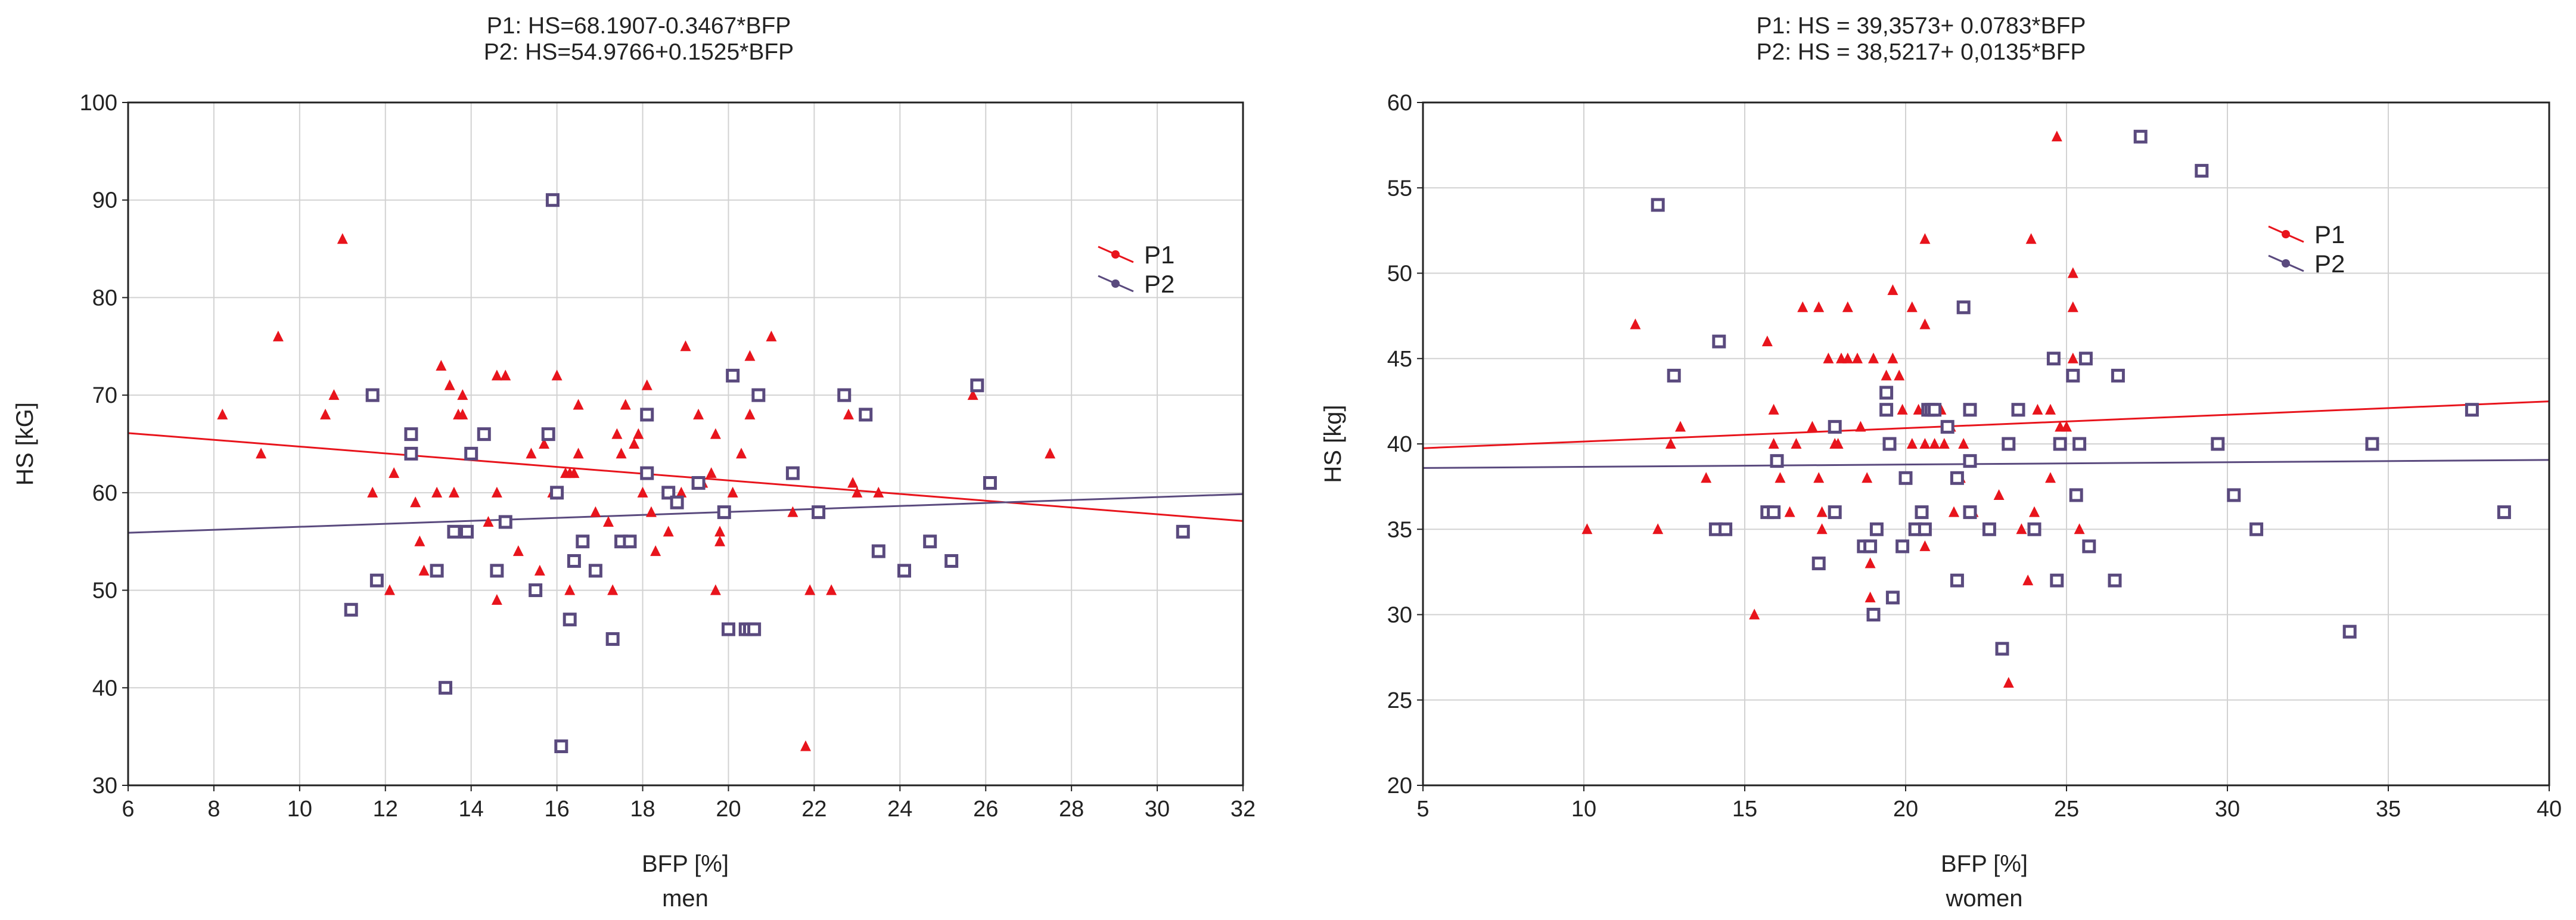 The height and width of the screenshot is (920, 2576). What do you see at coordinates (25, 444) in the screenshot?
I see `y-axis-label: HS [kG]` at bounding box center [25, 444].